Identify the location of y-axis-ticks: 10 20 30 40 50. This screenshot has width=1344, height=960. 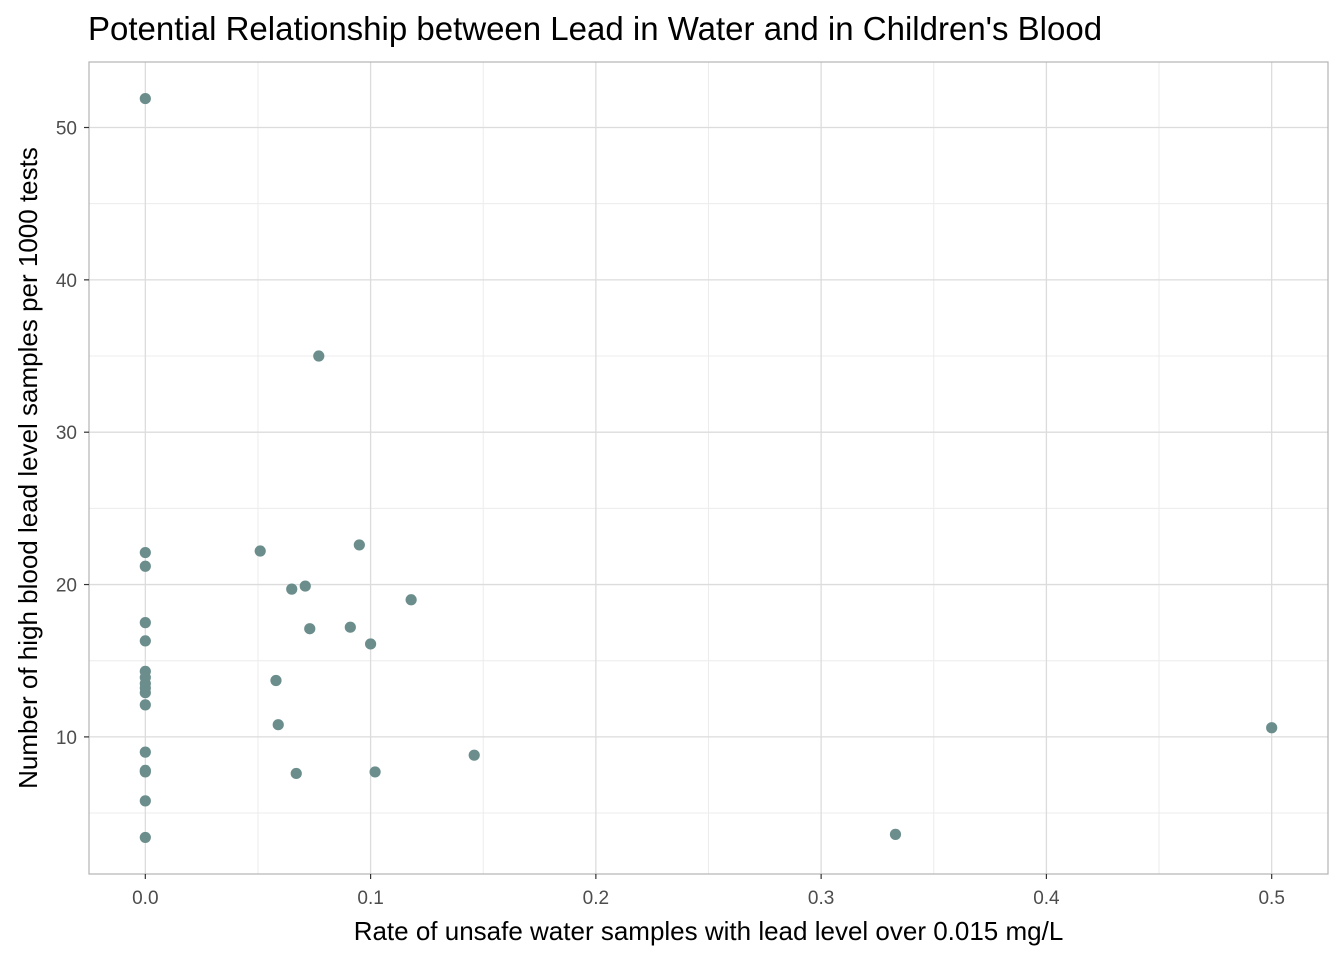
(72, 434).